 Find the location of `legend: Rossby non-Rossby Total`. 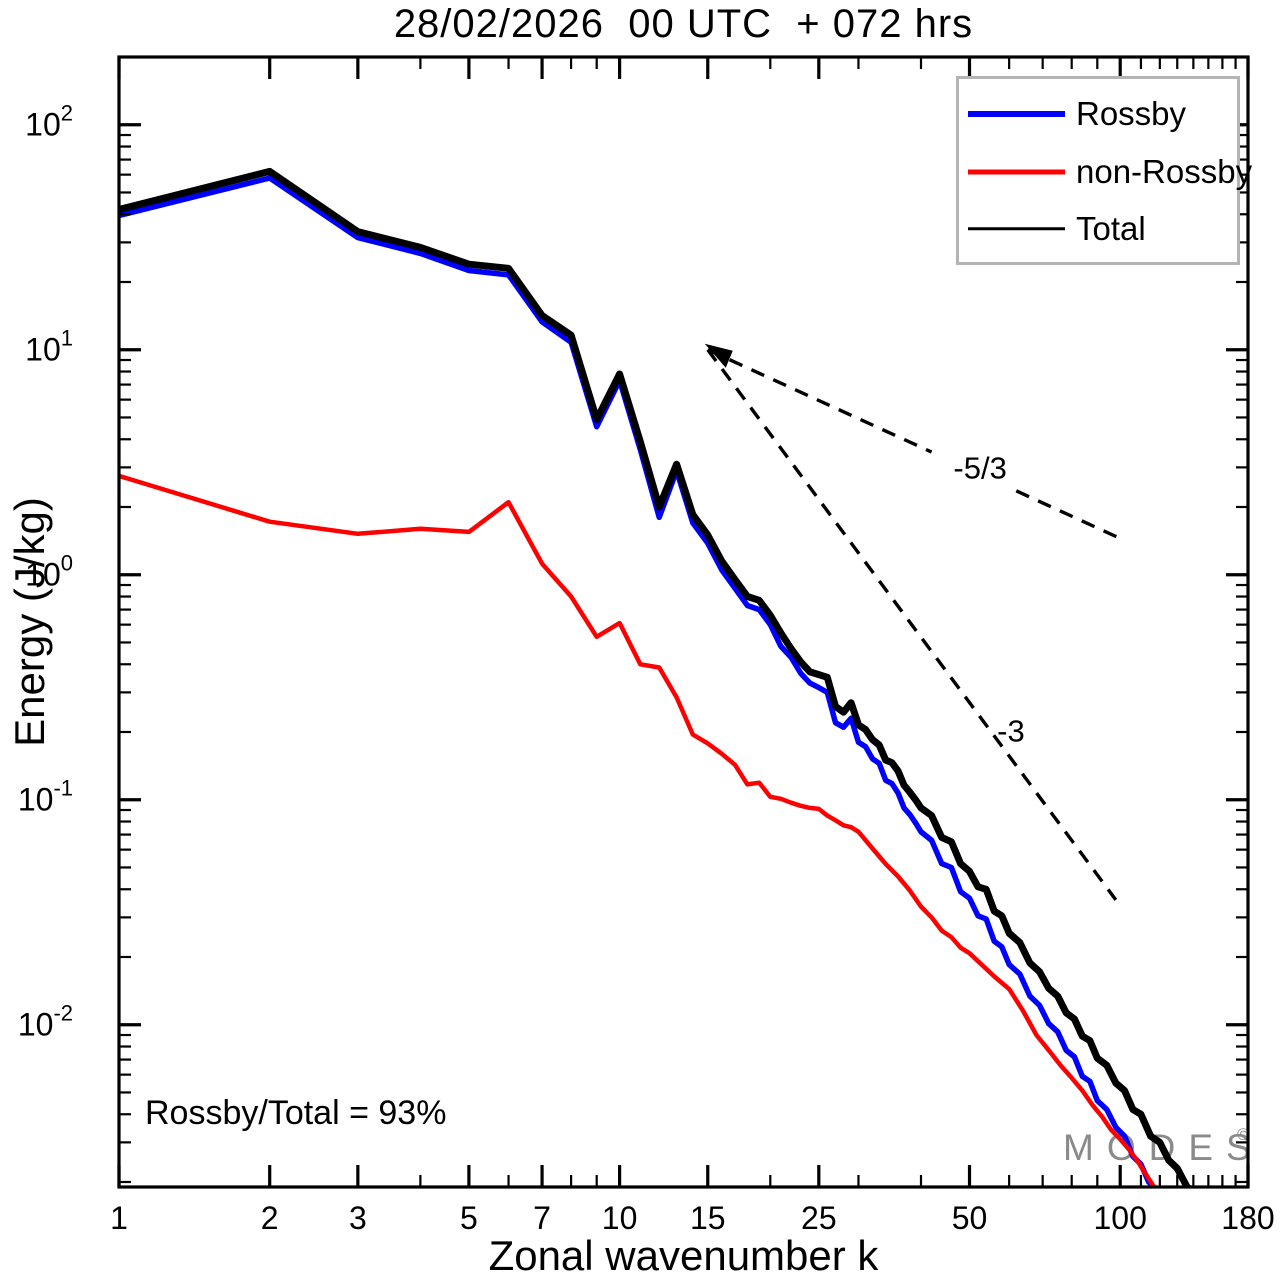

legend: Rossby non-Rossby Total is located at coordinates (1104, 170).